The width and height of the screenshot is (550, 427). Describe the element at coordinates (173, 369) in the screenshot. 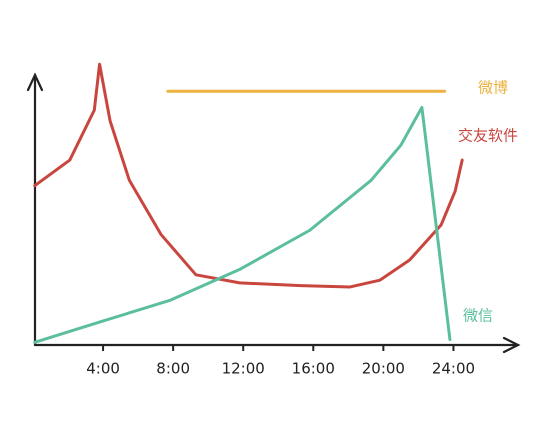

I see `x-tick-label: 8:00` at that location.